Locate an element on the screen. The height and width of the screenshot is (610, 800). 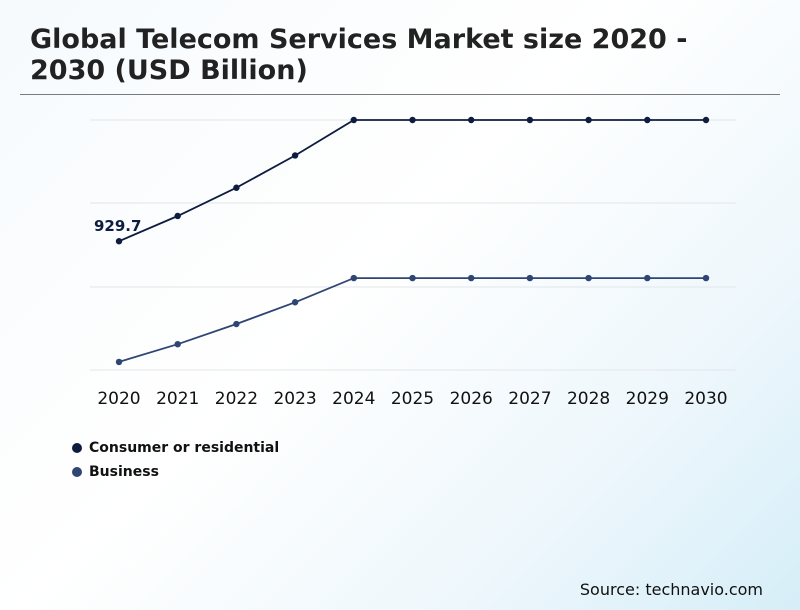
data-point-s0-2027 is located at coordinates (530, 120).